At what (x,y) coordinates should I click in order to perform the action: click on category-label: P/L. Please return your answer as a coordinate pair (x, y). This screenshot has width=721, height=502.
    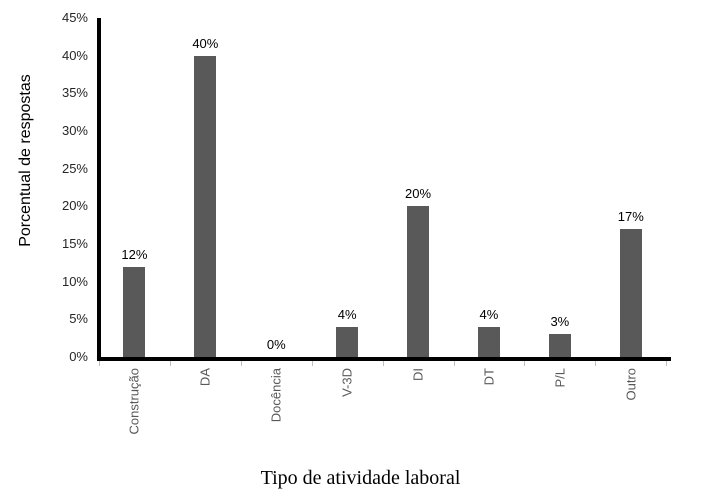
    Looking at the image, I should click on (559, 380).